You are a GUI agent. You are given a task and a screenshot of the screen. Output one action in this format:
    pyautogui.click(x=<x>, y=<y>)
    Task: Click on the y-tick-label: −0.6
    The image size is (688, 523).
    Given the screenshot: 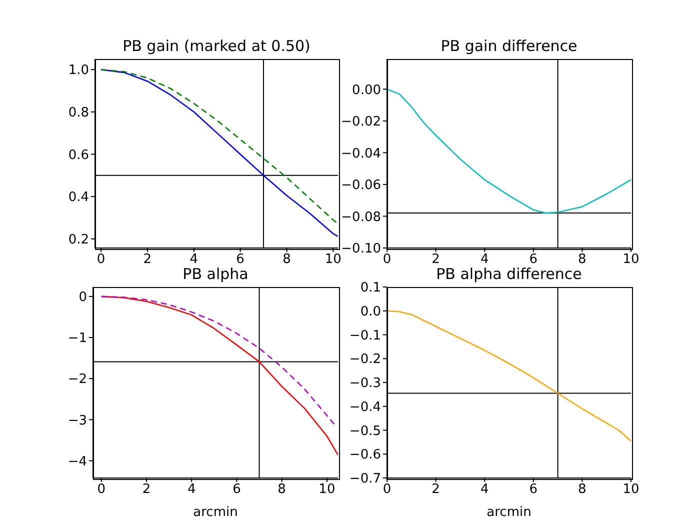 What is the action you would take?
    pyautogui.click(x=365, y=455)
    